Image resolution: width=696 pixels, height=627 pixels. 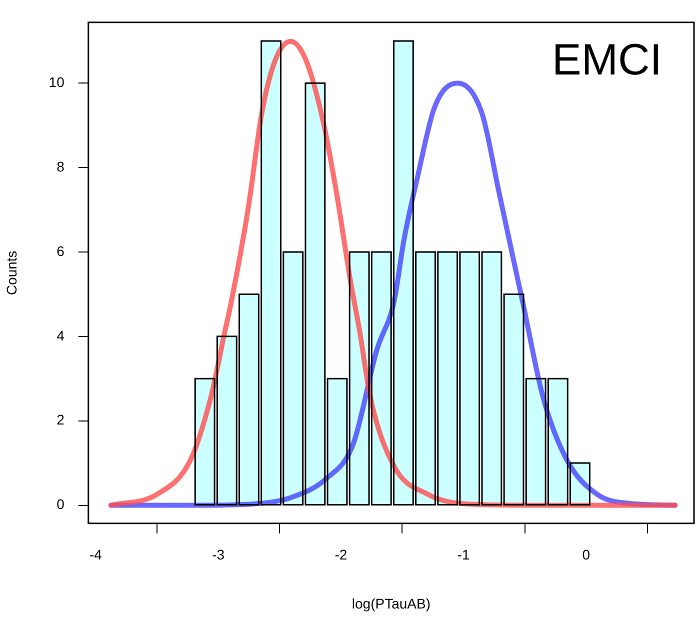 What do you see at coordinates (341, 554) in the screenshot?
I see `x-tick-label: -2` at bounding box center [341, 554].